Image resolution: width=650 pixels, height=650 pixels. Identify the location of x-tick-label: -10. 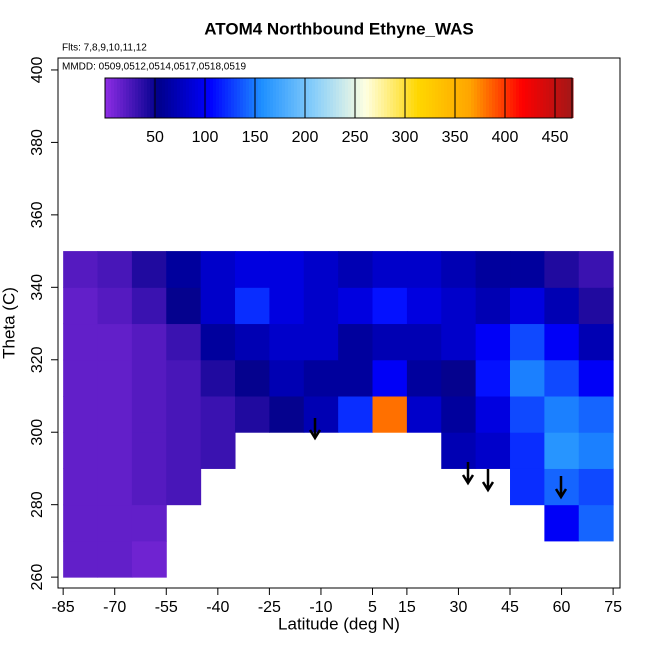
(320, 607).